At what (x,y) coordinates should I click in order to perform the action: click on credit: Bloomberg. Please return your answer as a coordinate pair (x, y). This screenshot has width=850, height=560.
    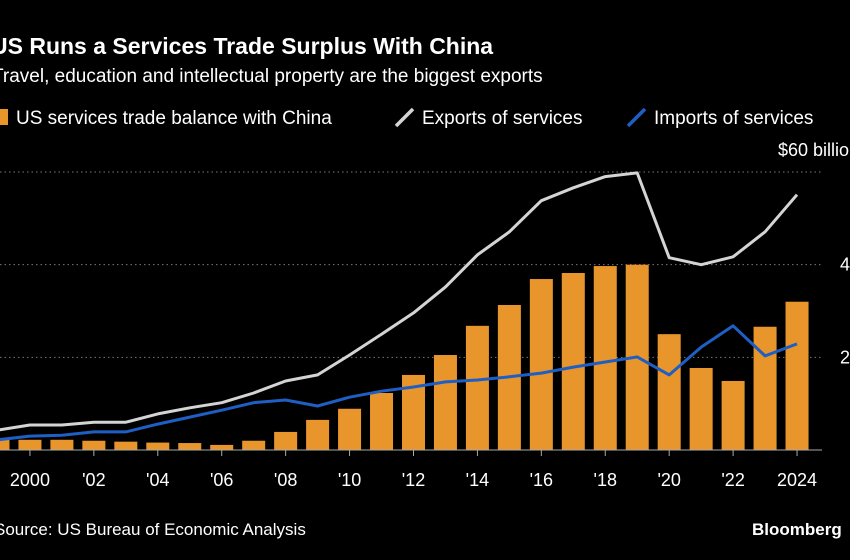
    Looking at the image, I should click on (797, 529).